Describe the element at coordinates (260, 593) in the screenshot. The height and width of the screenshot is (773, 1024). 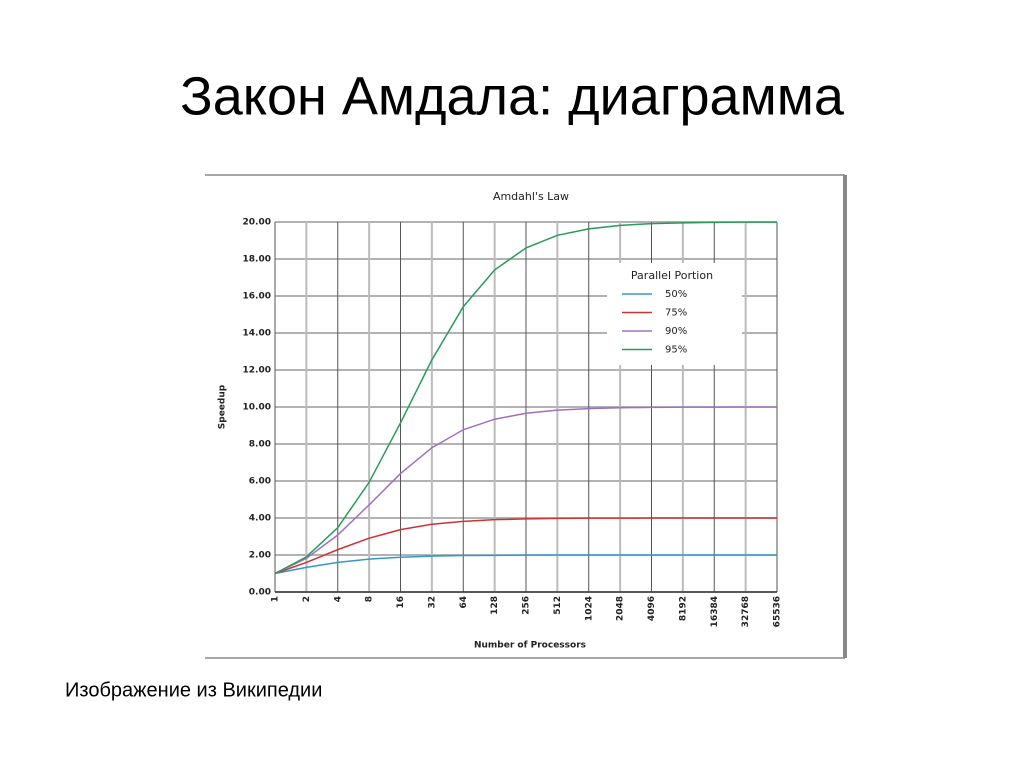
I see `y-tick-label: 0.00` at that location.